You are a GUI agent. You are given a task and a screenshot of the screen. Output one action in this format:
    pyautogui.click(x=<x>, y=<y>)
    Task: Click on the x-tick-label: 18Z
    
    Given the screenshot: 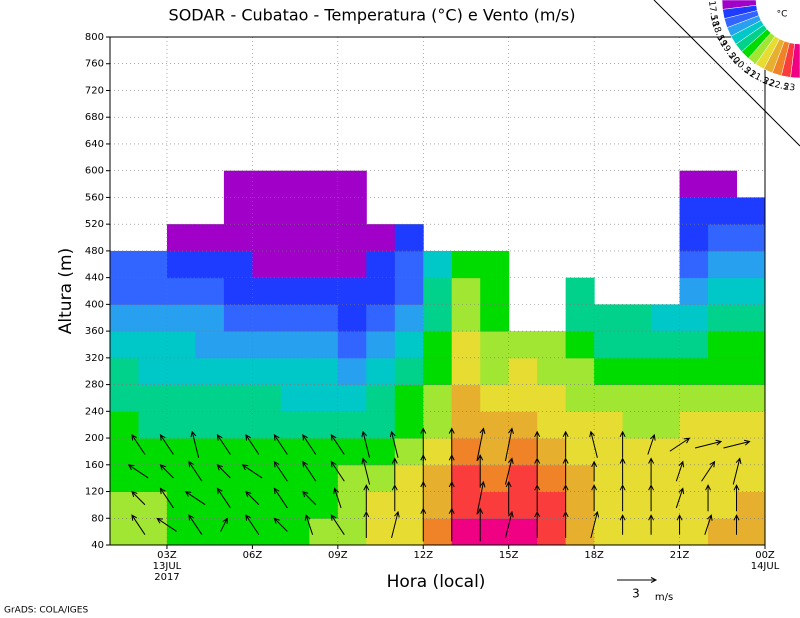 What is the action you would take?
    pyautogui.click(x=594, y=555)
    